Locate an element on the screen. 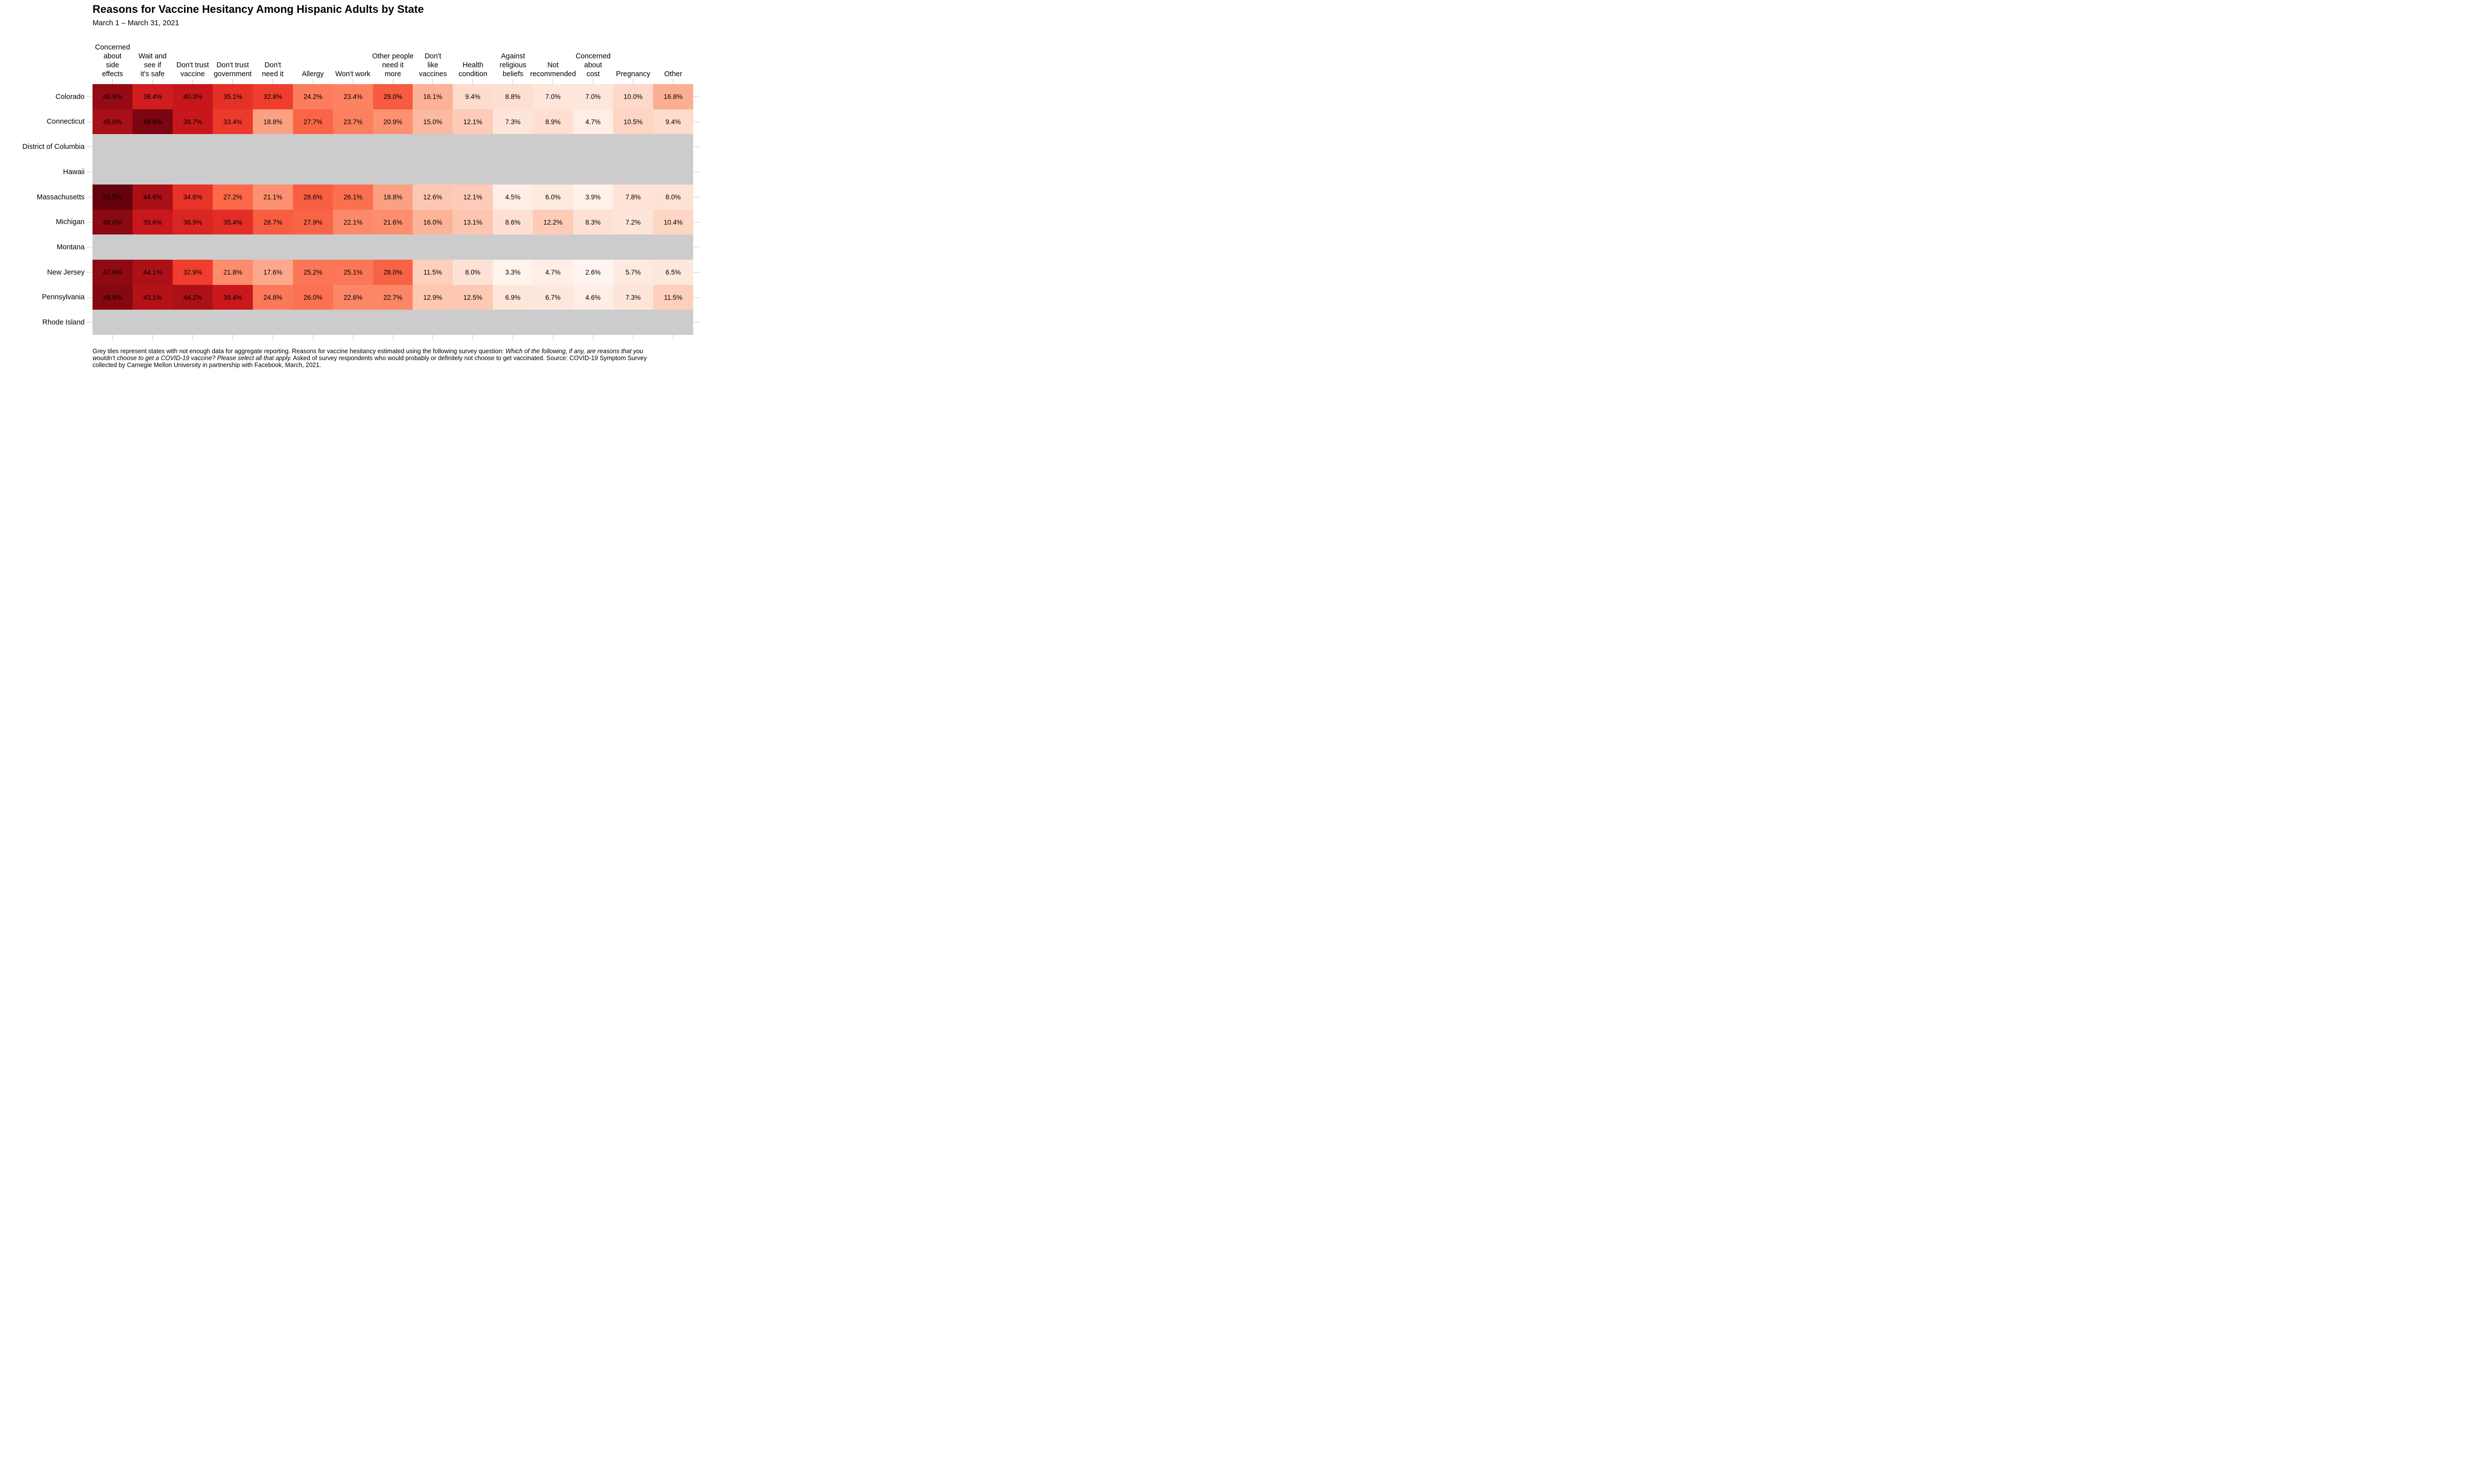  heatmap-cell: 28.0% is located at coordinates (393, 272).